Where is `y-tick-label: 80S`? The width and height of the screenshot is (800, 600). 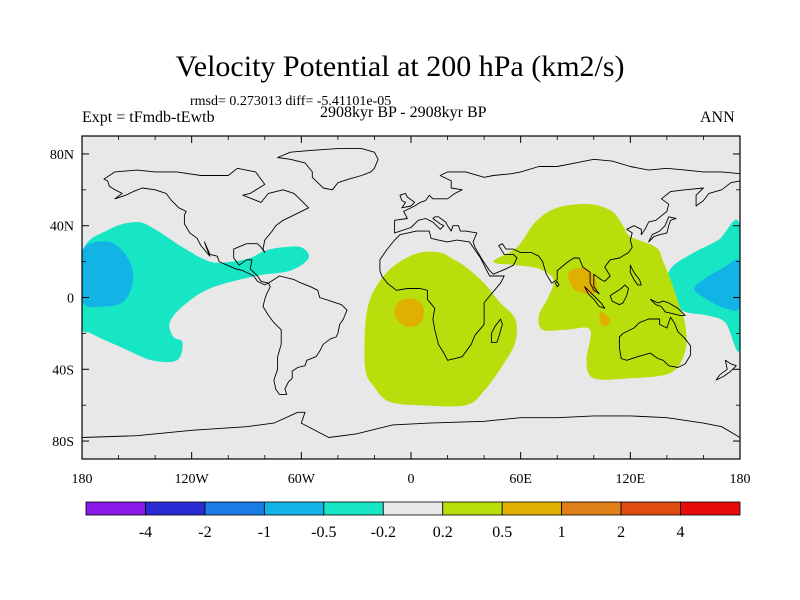 y-tick-label: 80S is located at coordinates (63, 442).